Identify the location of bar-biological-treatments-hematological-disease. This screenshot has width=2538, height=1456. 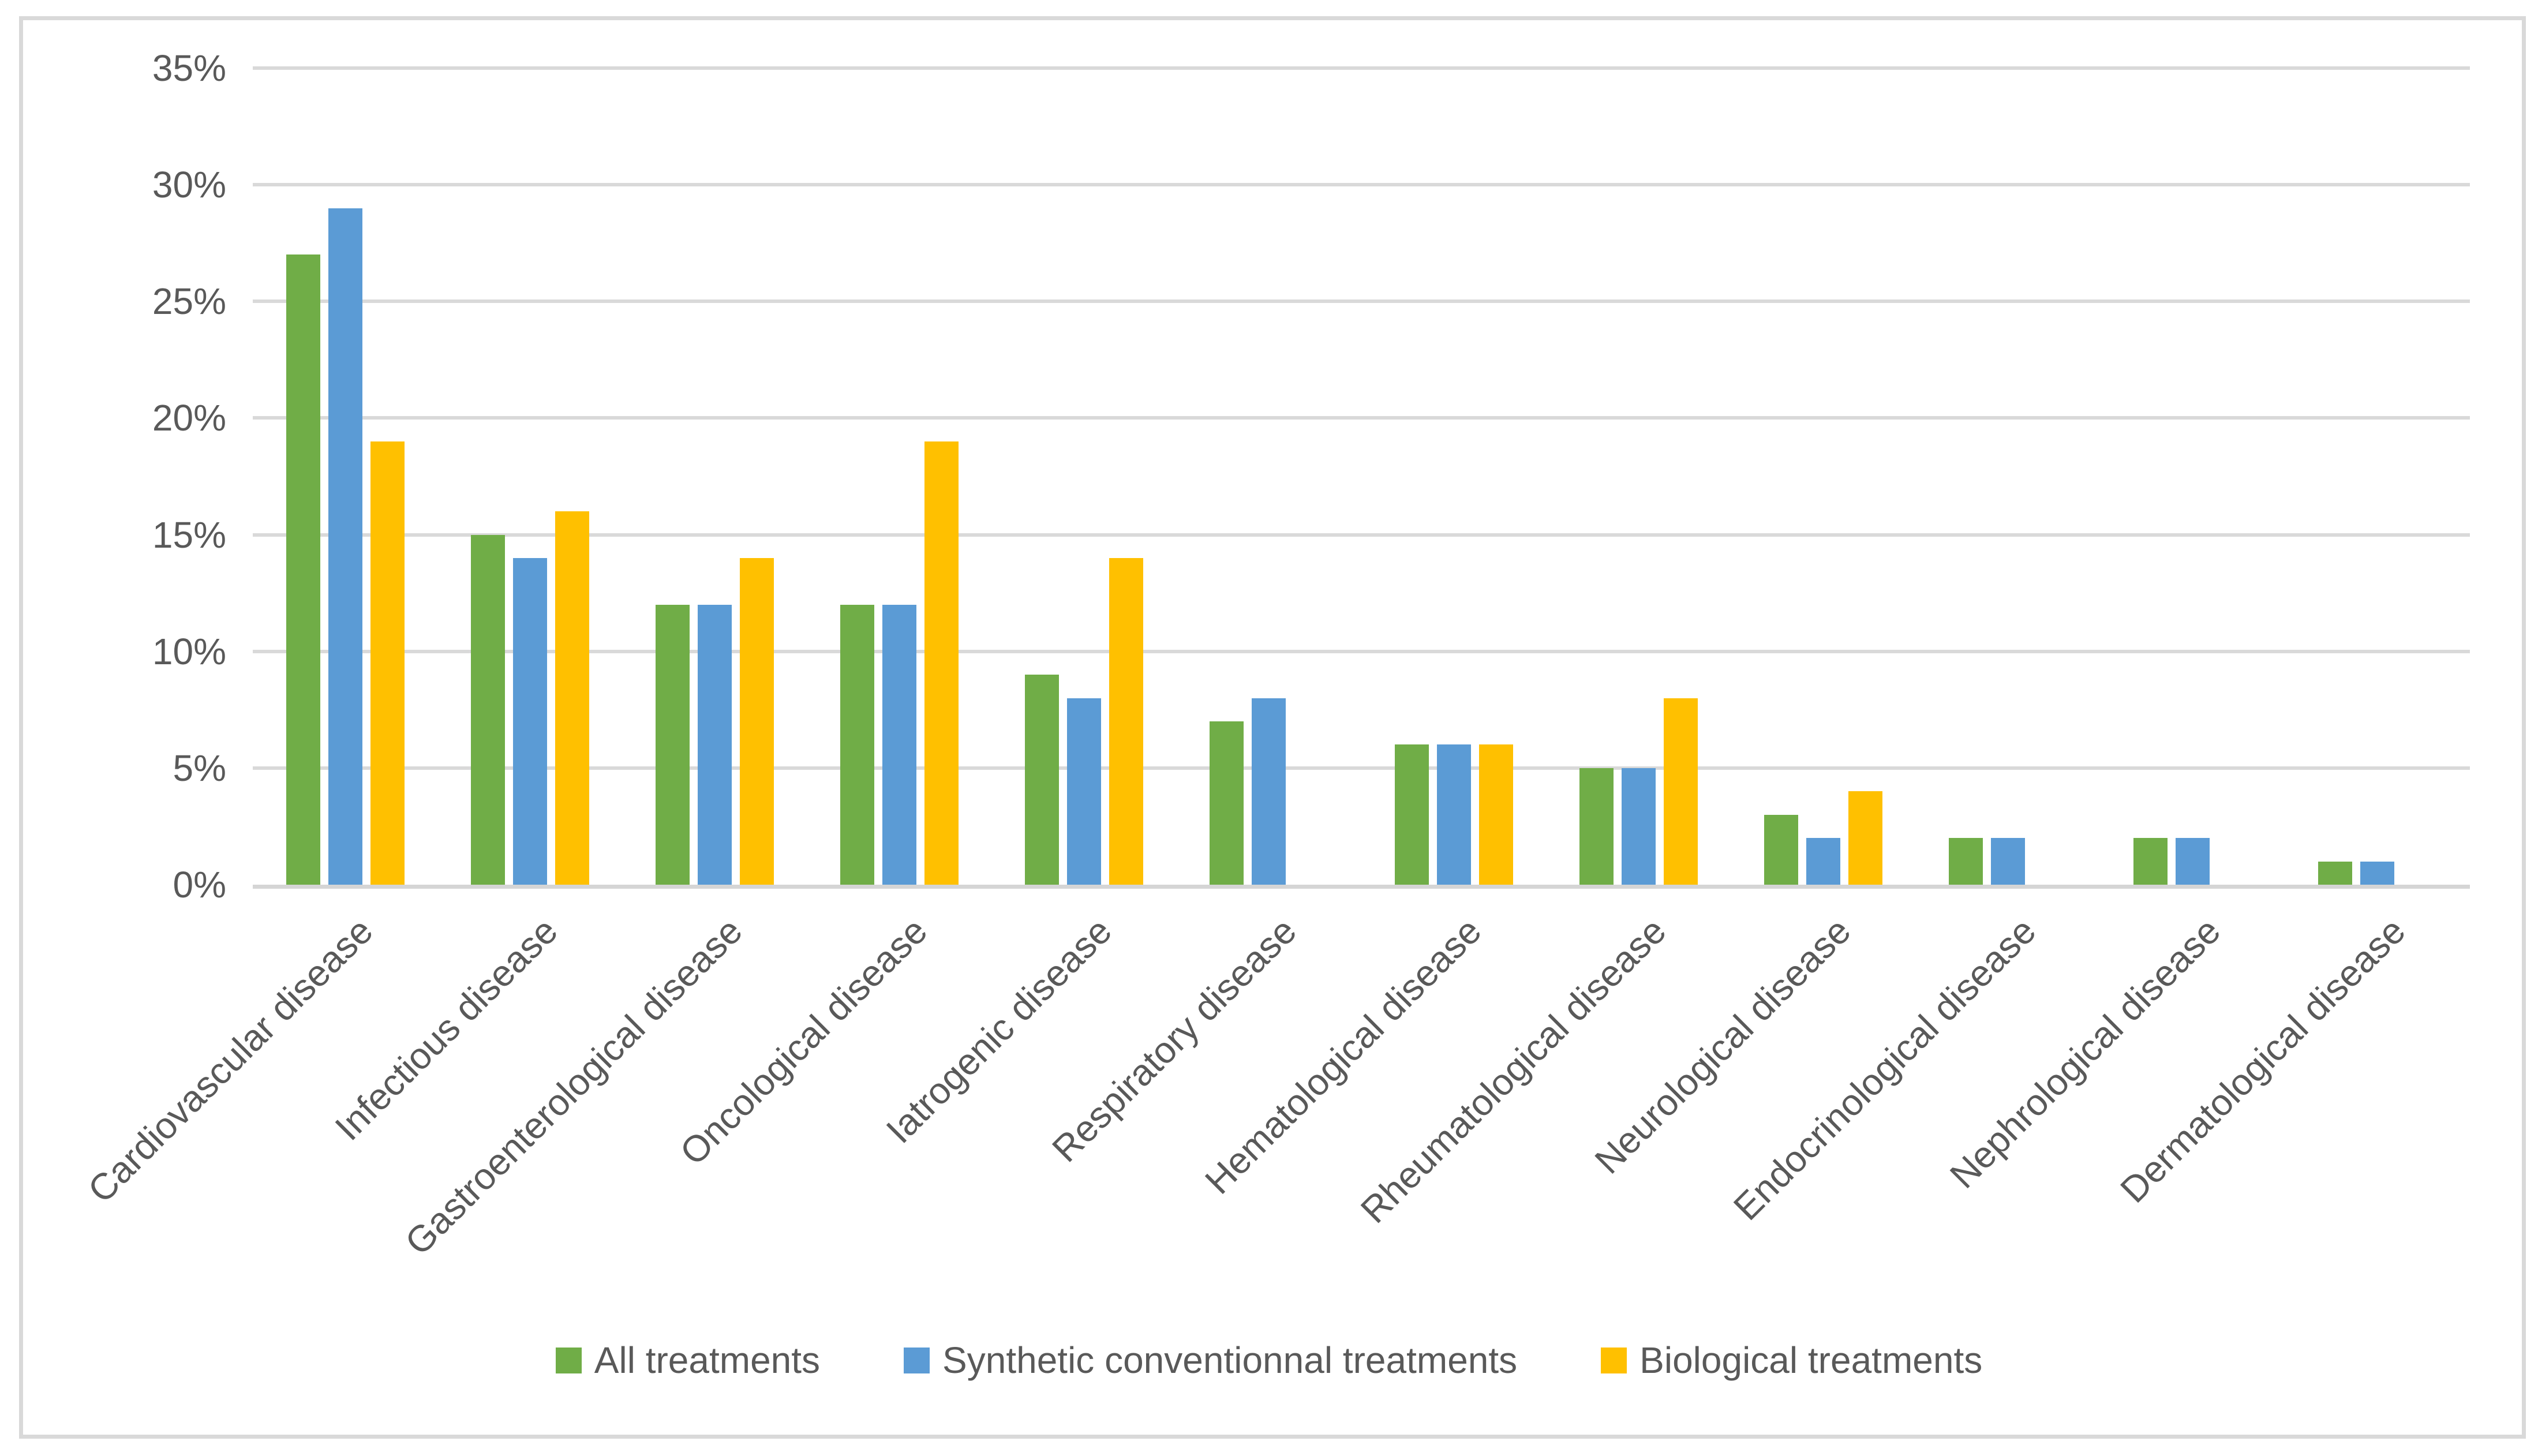
(1495, 815).